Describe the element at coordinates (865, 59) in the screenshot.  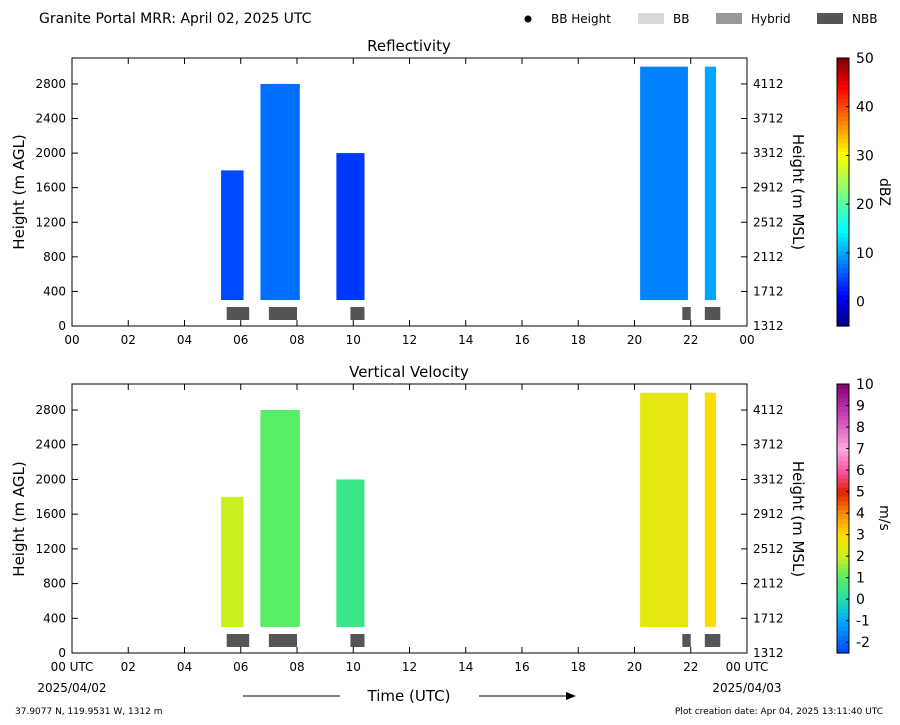
I see `colorbar-tick-label: 50` at that location.